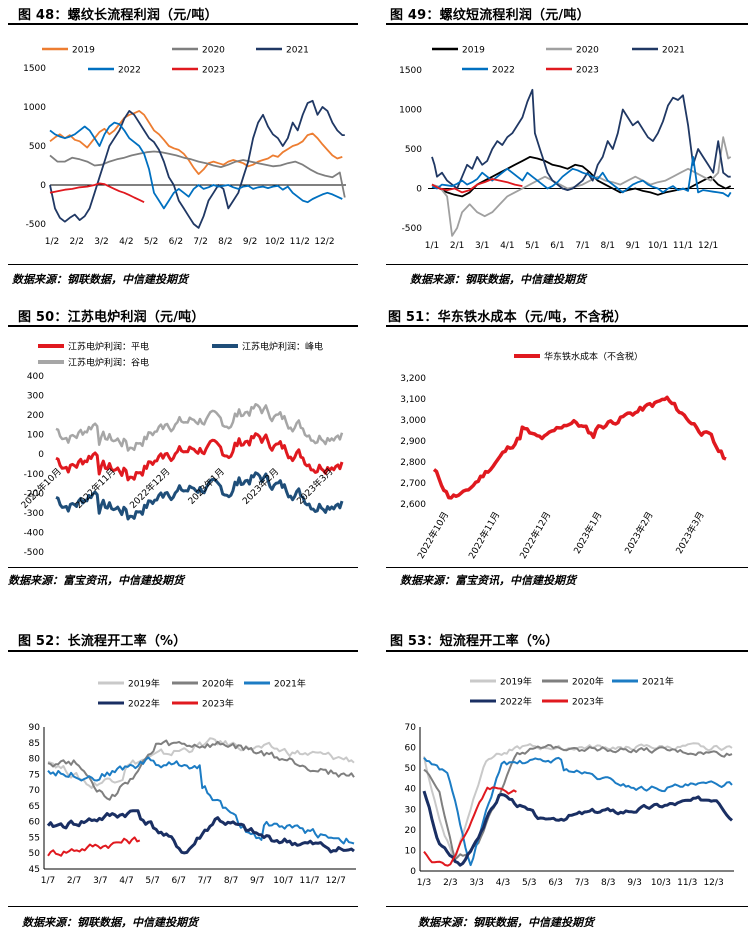 This screenshot has height=940, width=756. Describe the element at coordinates (231, 881) in the screenshot. I see `x-tick-label: 8/7` at that location.